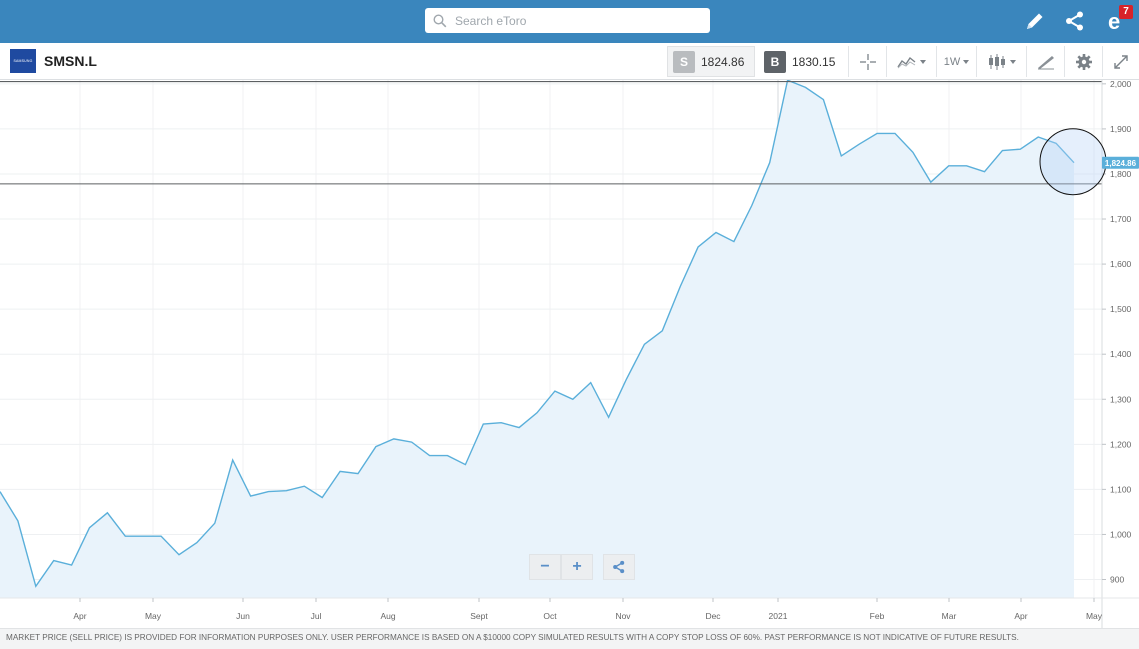 The image size is (1139, 649). Describe the element at coordinates (1121, 264) in the screenshot. I see `y-tick-label: 1,600` at that location.